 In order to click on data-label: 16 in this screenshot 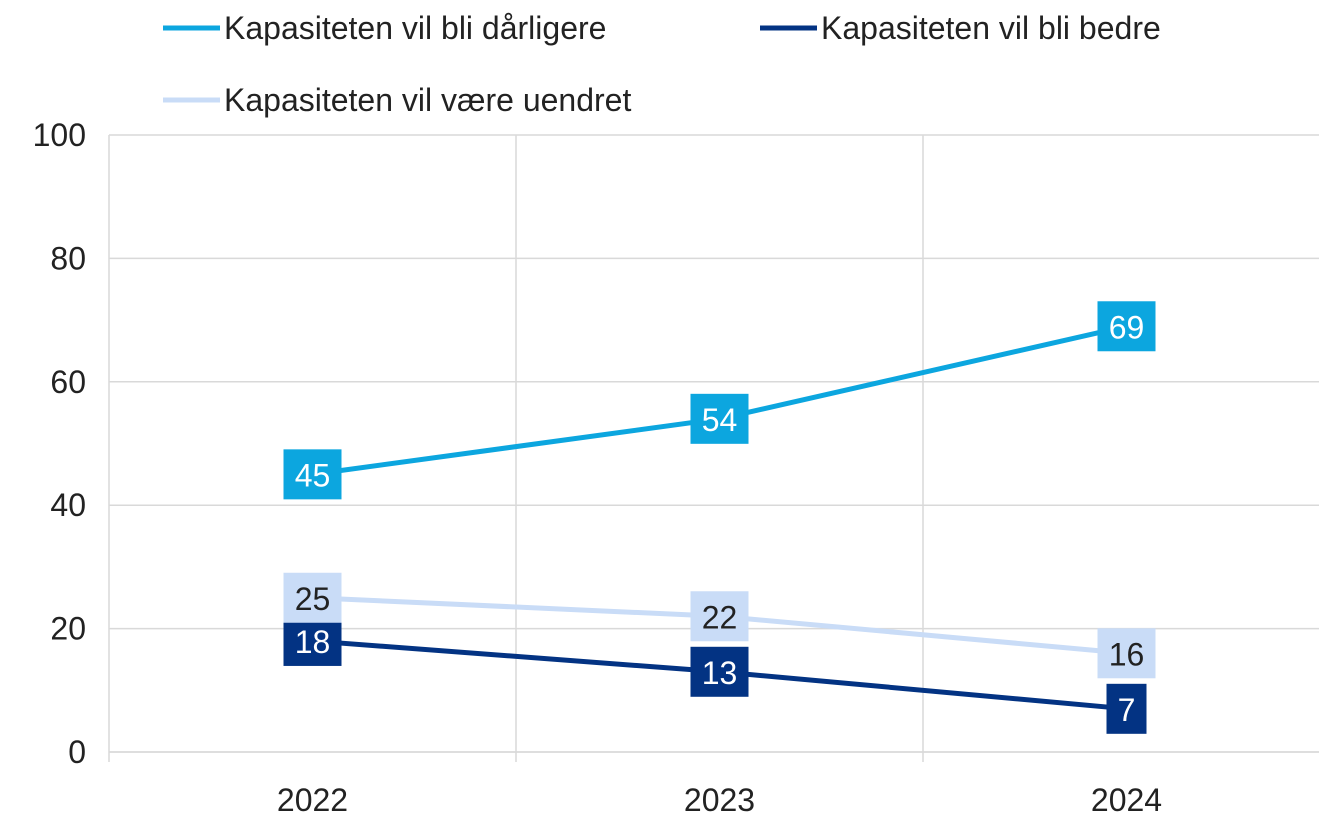, I will do `click(1127, 654)`.